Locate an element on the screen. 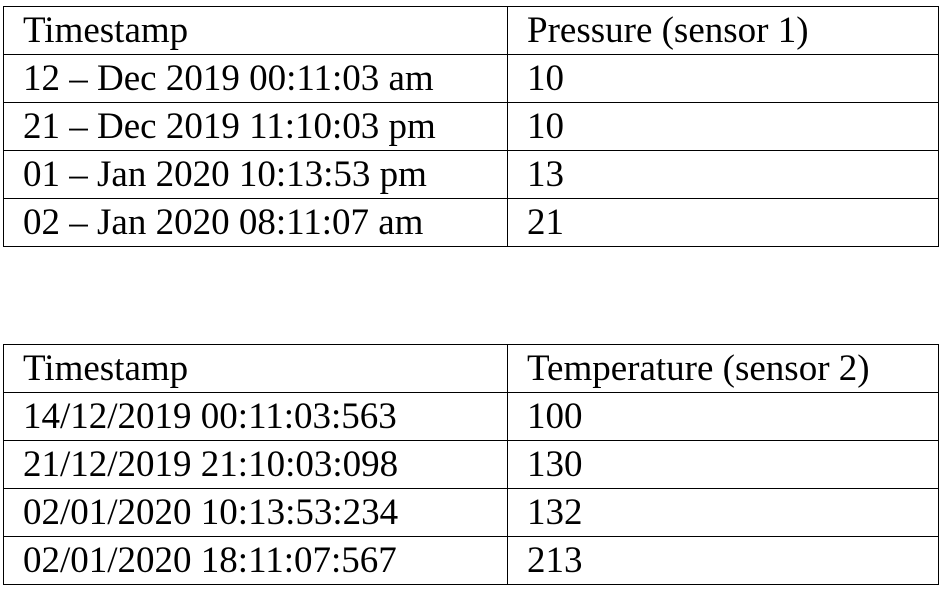 The width and height of the screenshot is (943, 592). table-row: 01 – Jan 2020 10:13:53 pm 13 is located at coordinates (471, 174).